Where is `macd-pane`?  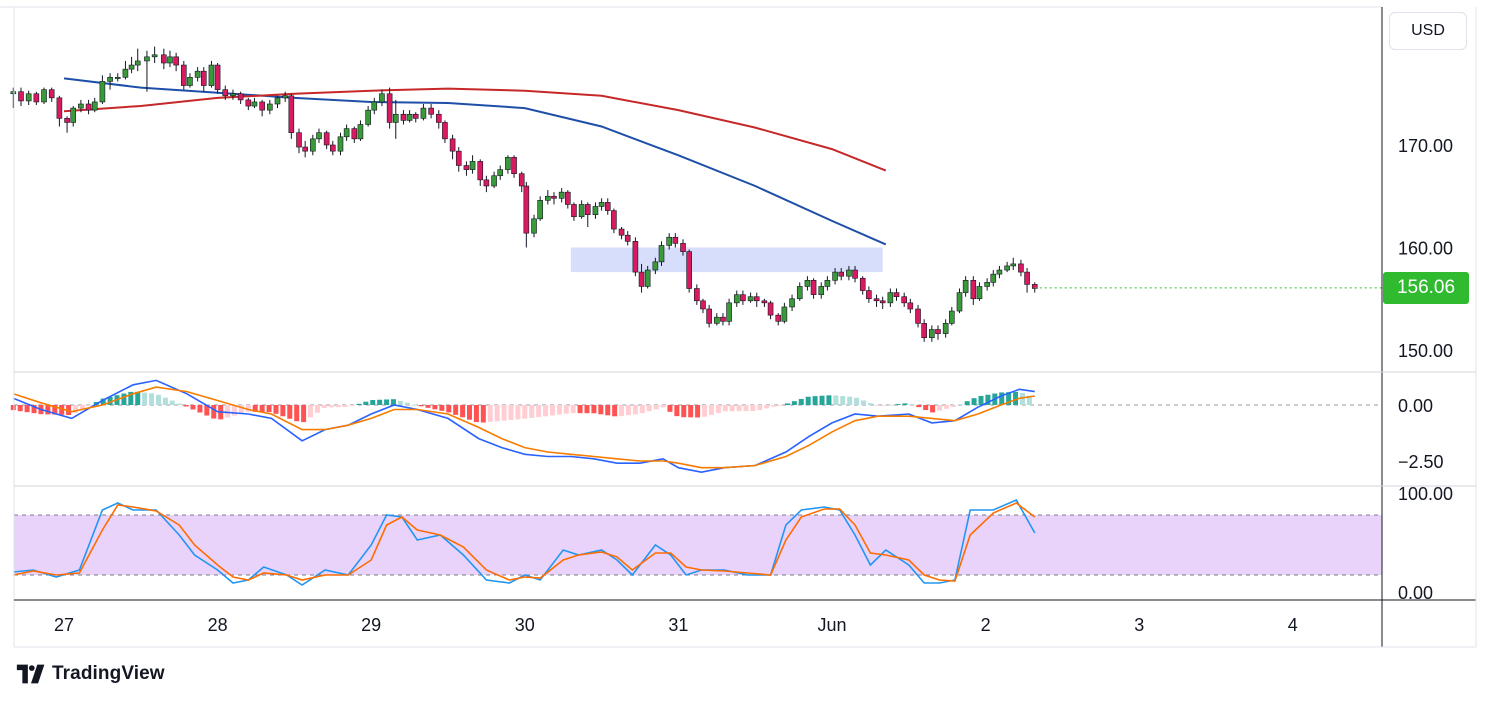
macd-pane is located at coordinates (696, 426).